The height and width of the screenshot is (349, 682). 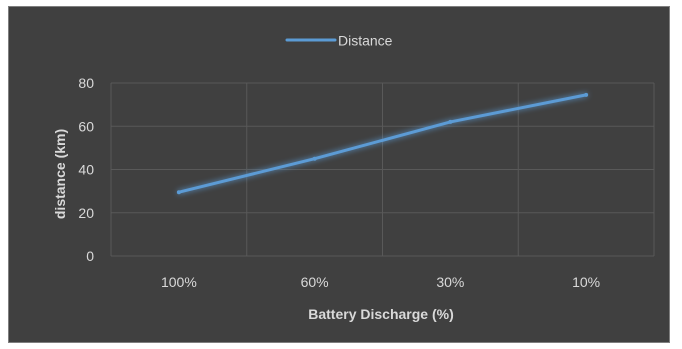 I want to click on legend: Distance, so click(x=339, y=41).